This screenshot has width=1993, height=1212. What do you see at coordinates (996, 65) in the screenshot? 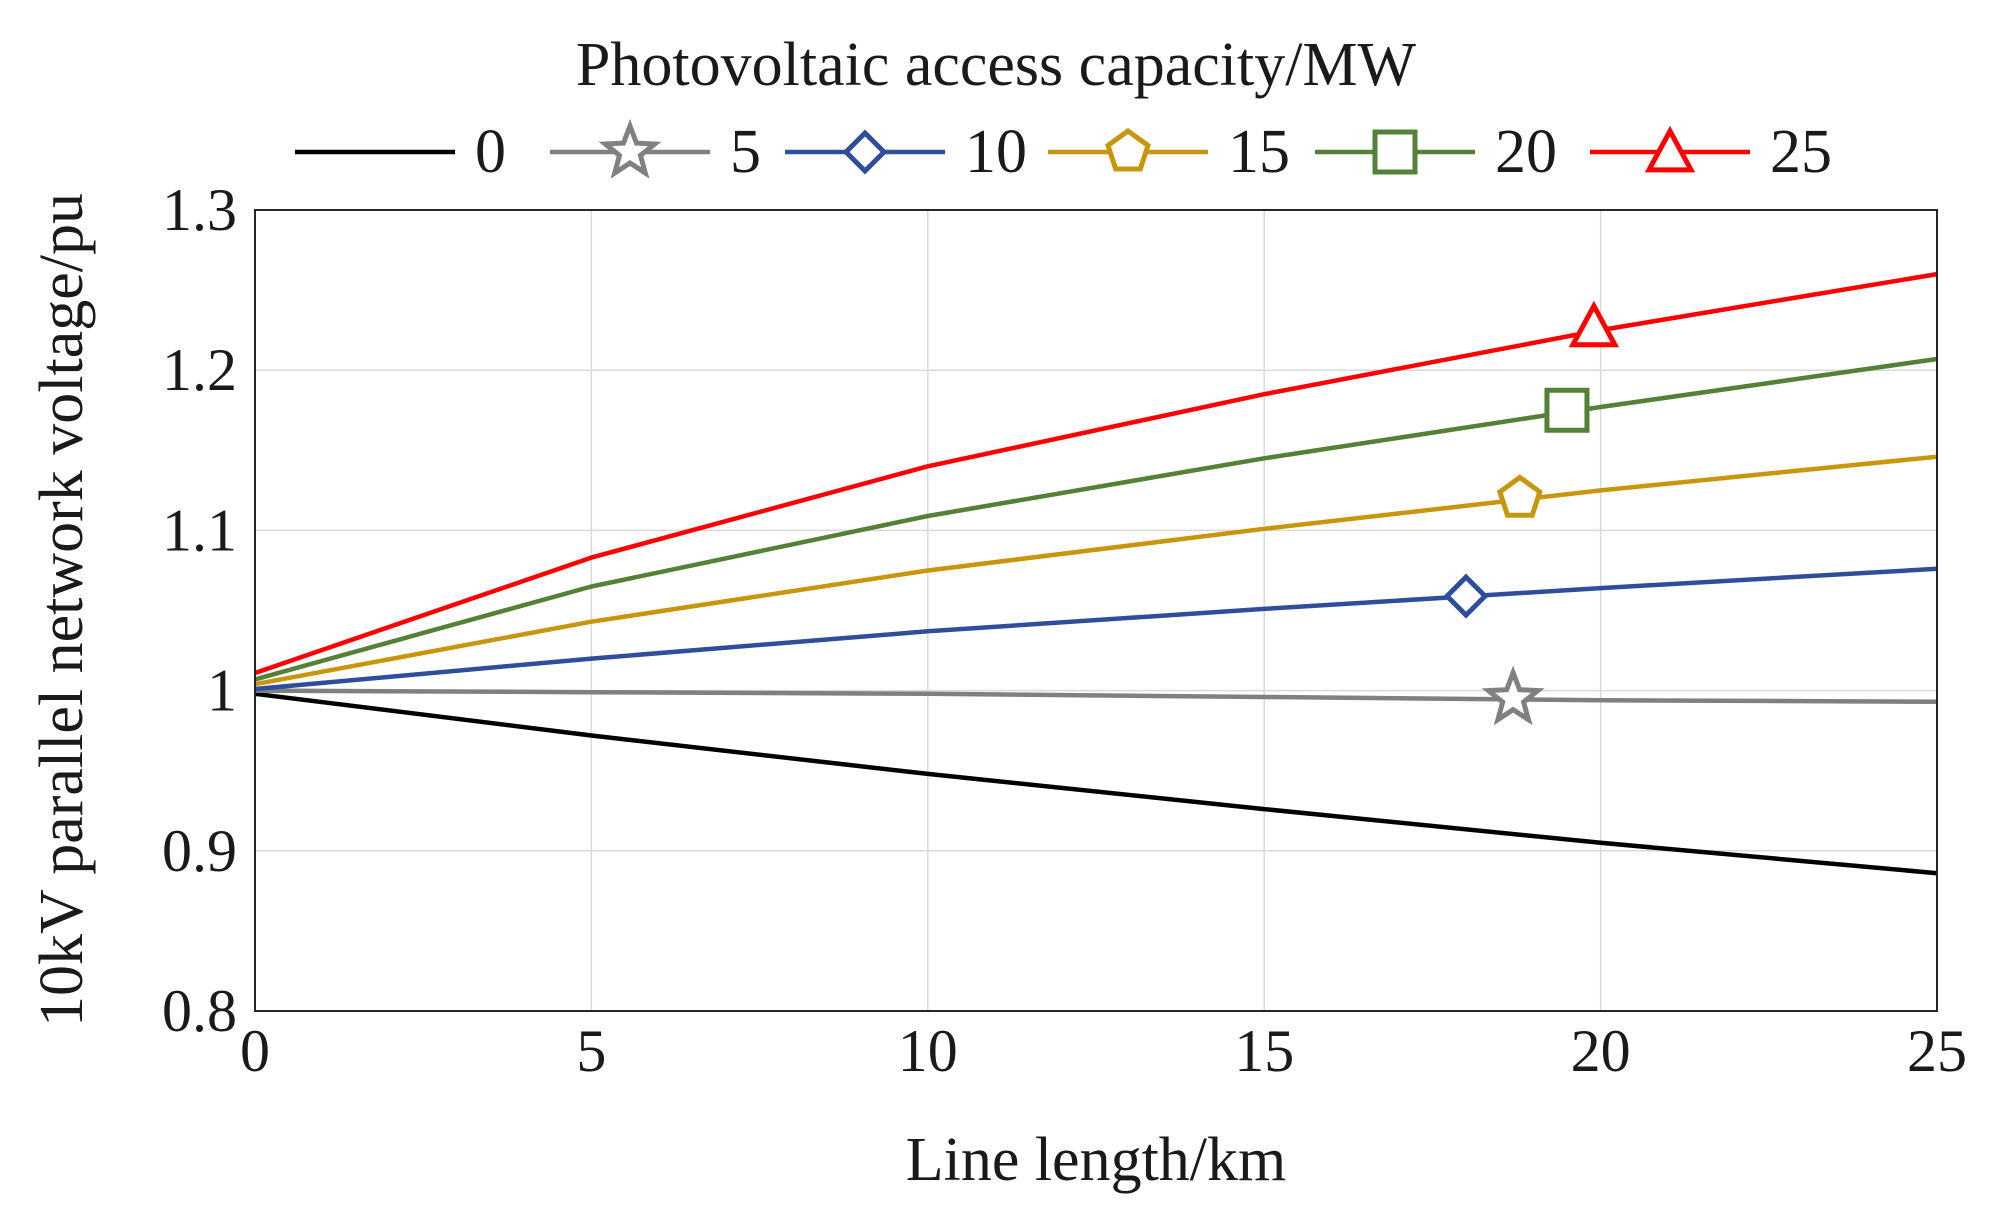
I see `legend-title: Photovoltaic access capacity/MW` at bounding box center [996, 65].